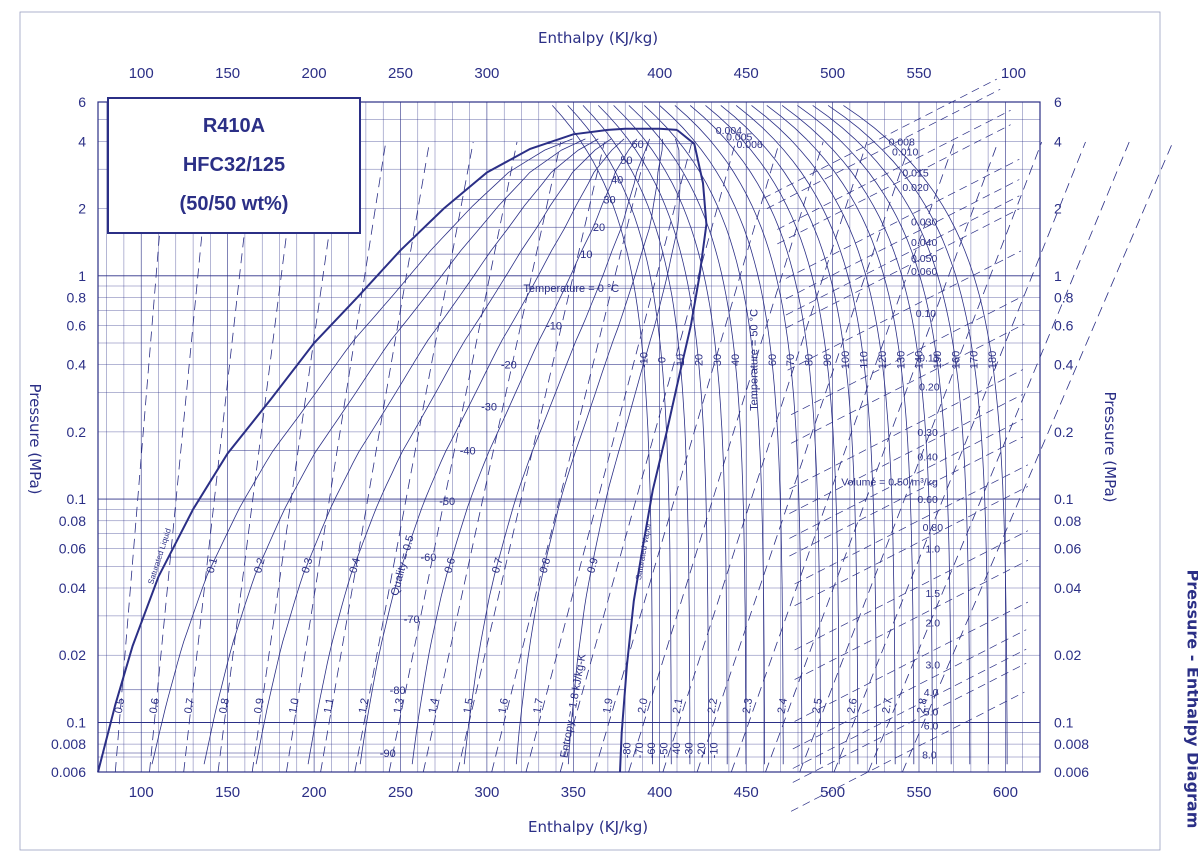  I want to click on isotherm-label: -60, so click(428, 558).